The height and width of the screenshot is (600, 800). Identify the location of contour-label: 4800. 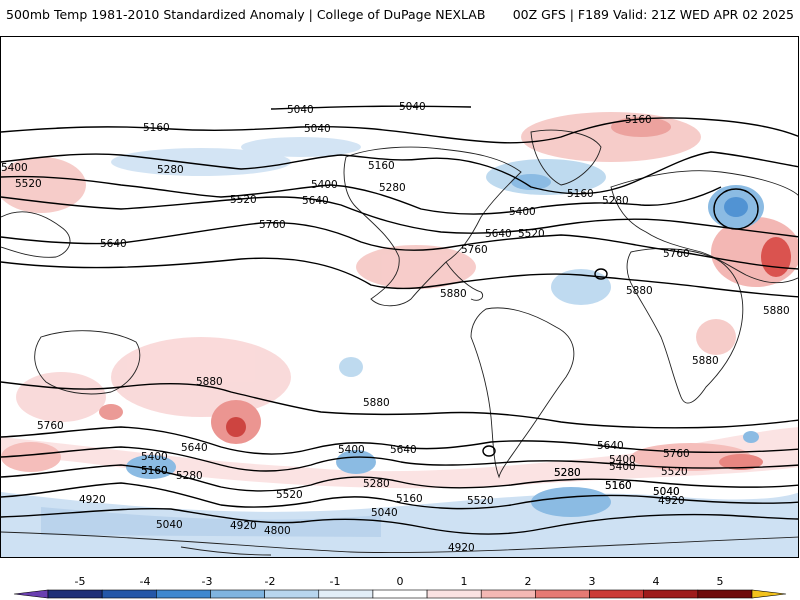
(277, 531).